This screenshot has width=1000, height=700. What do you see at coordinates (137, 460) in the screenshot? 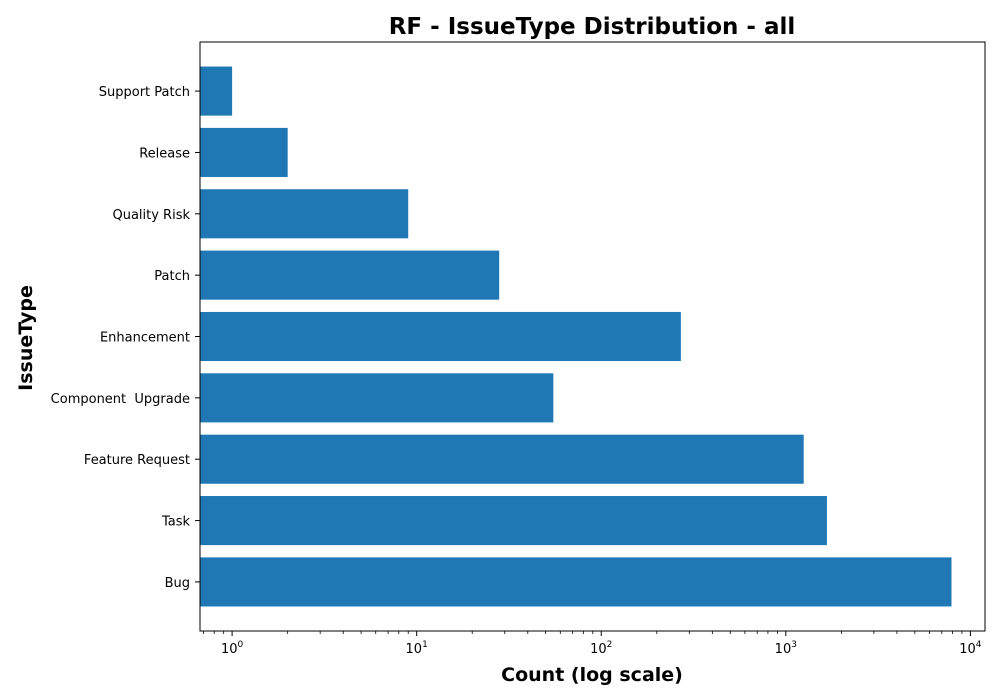
I see `y-tick-label: Feature Request` at bounding box center [137, 460].